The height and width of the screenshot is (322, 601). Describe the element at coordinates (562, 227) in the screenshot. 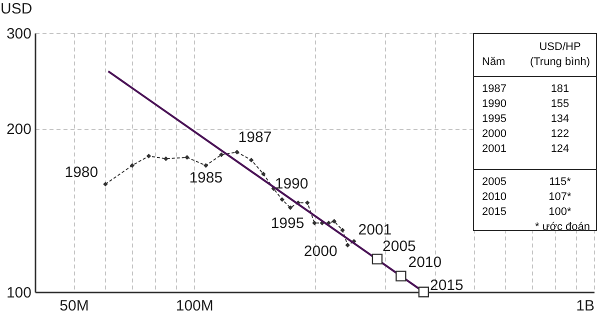

I see `annotation: * ước đoán` at that location.